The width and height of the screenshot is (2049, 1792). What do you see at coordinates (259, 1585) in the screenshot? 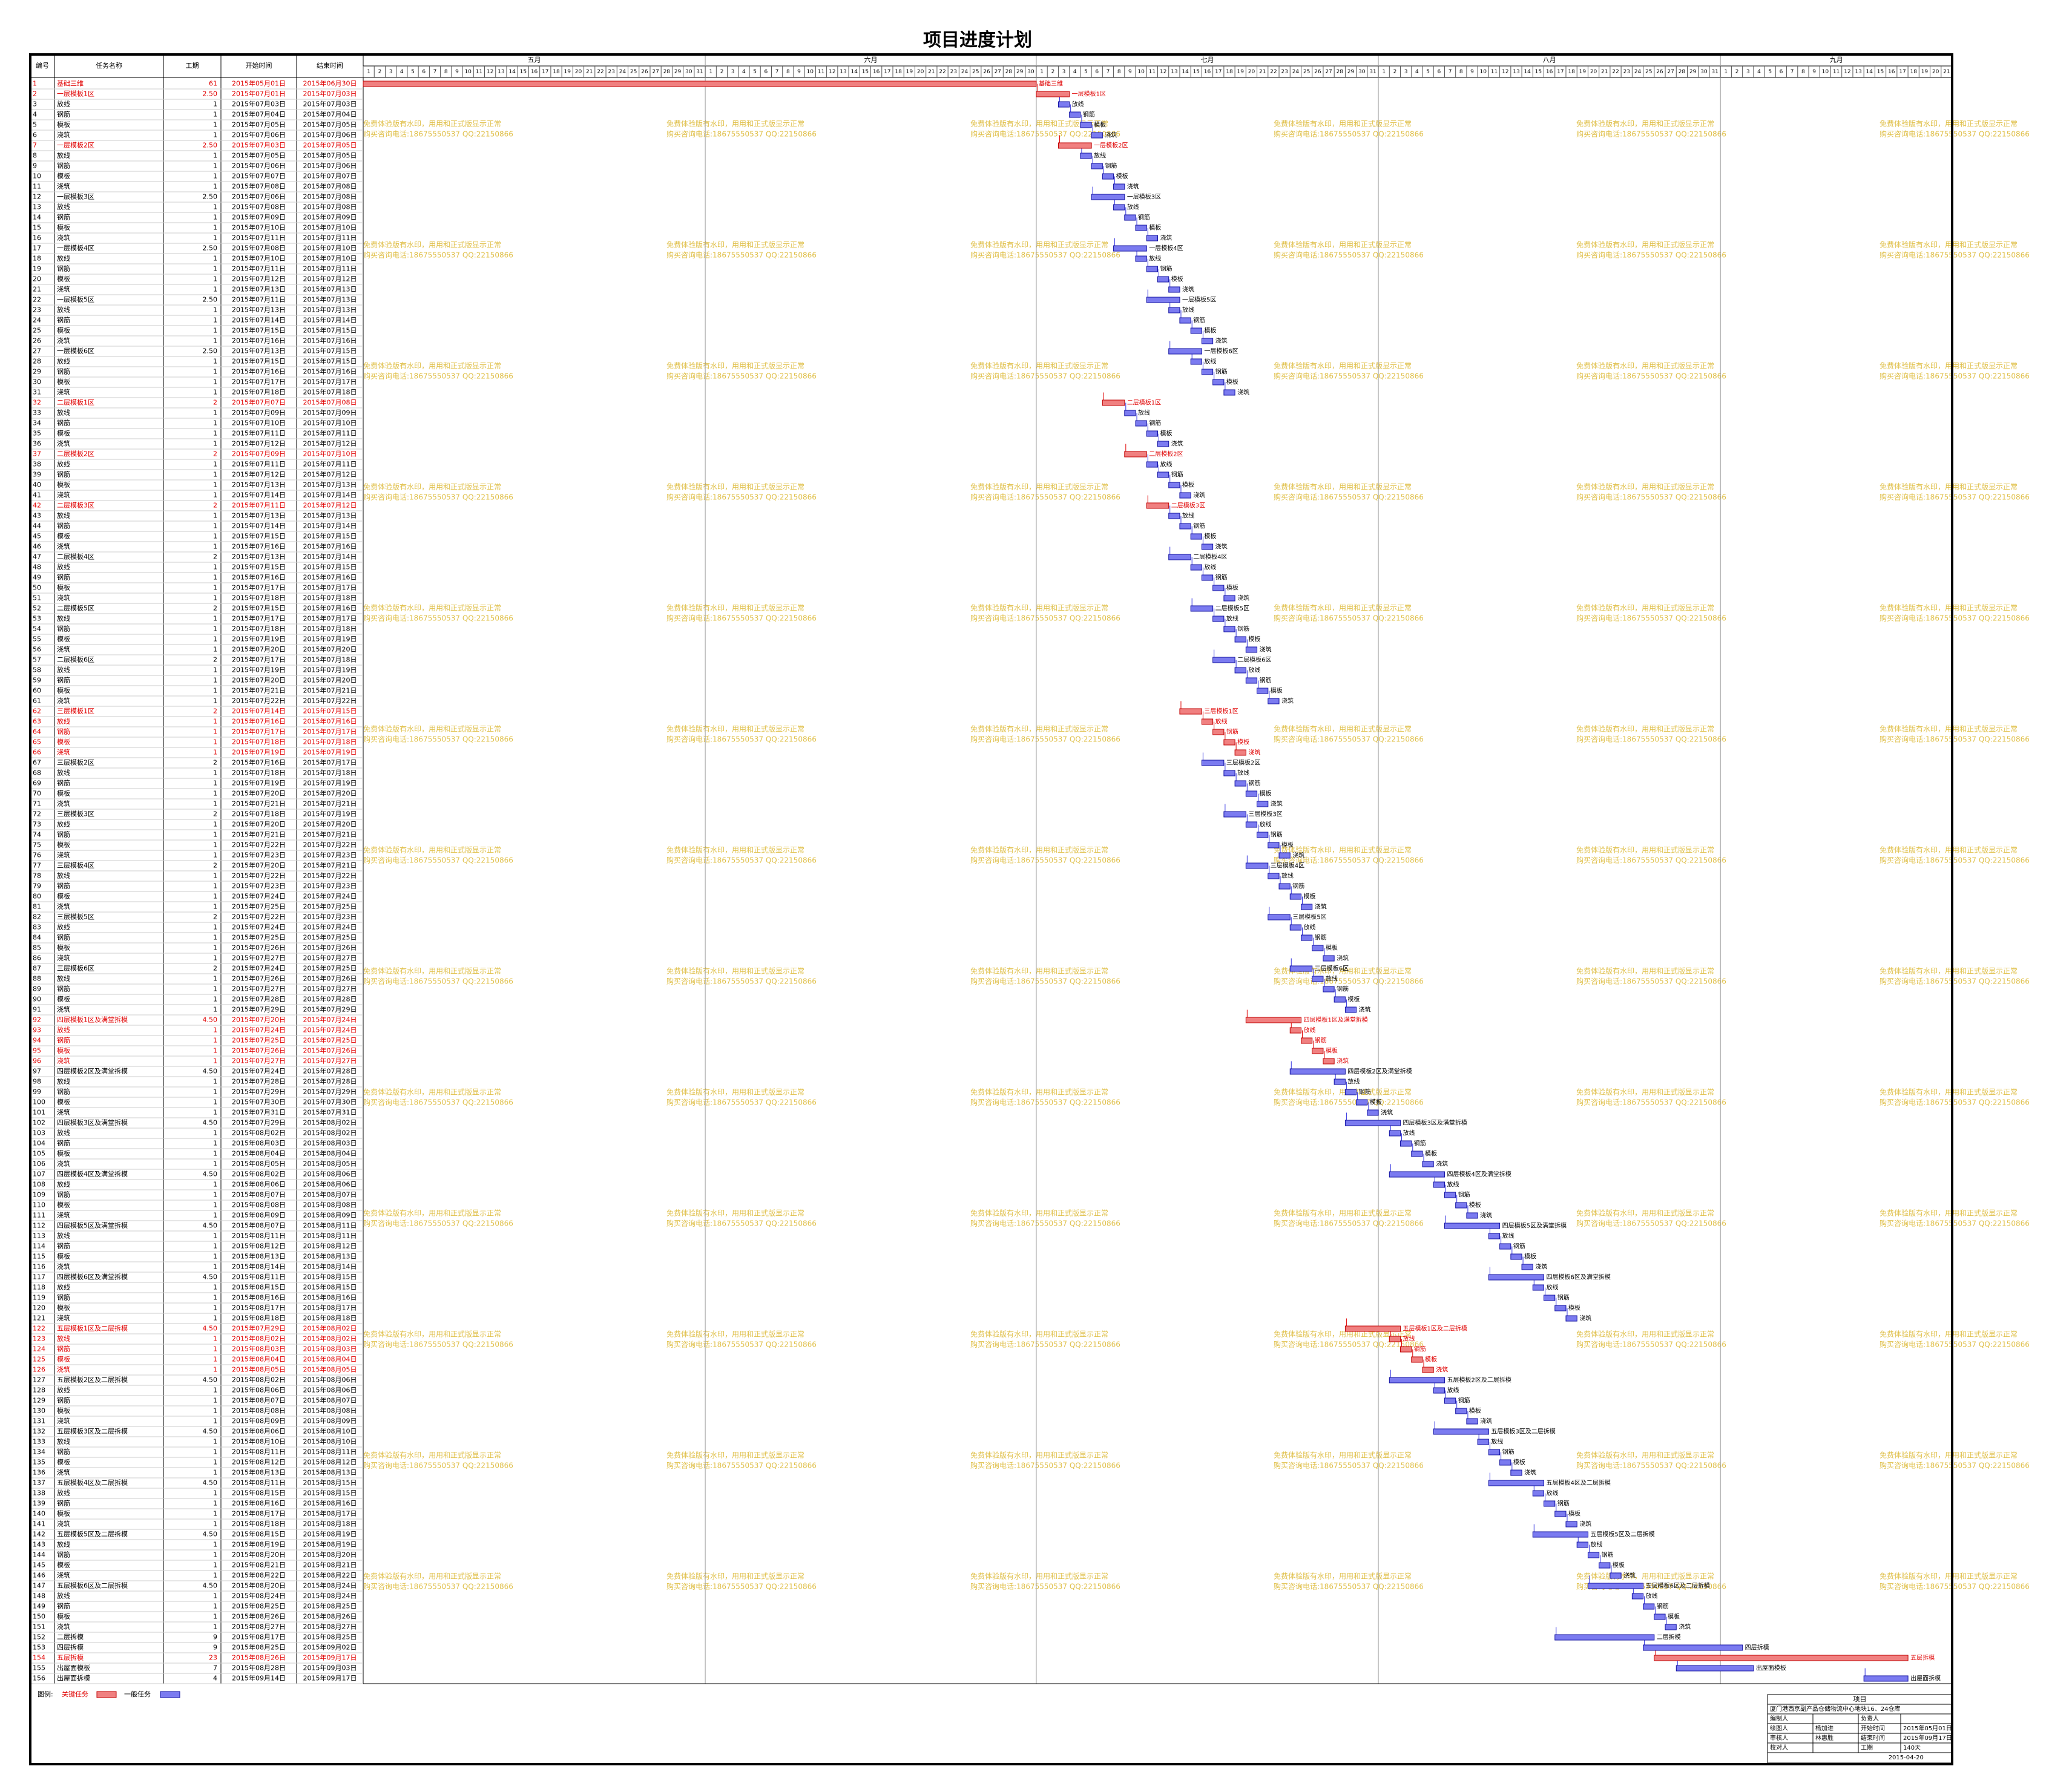
I see `task-start: 2015年08月20日` at bounding box center [259, 1585].